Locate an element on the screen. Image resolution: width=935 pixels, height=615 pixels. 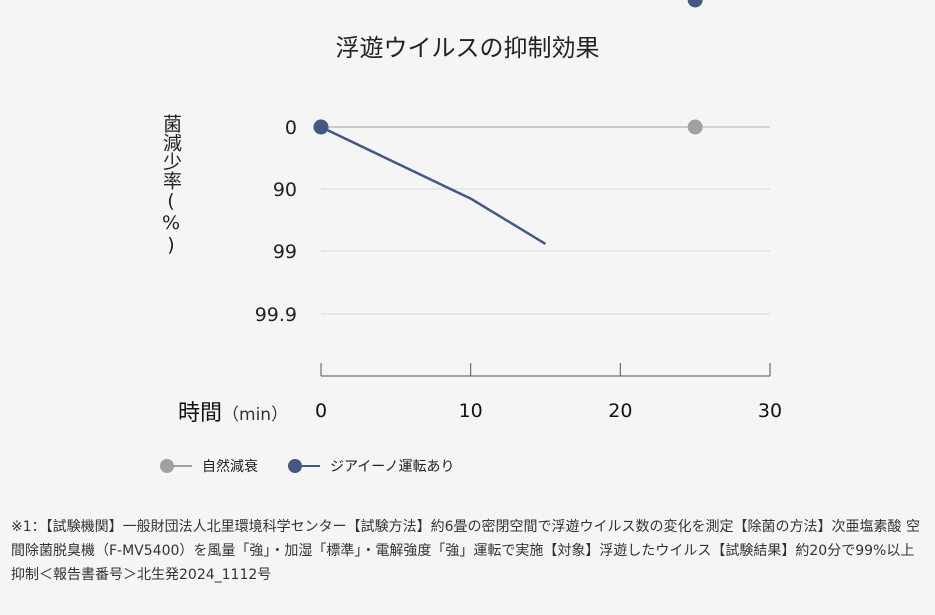
x-tick-label: 30 is located at coordinates (770, 411).